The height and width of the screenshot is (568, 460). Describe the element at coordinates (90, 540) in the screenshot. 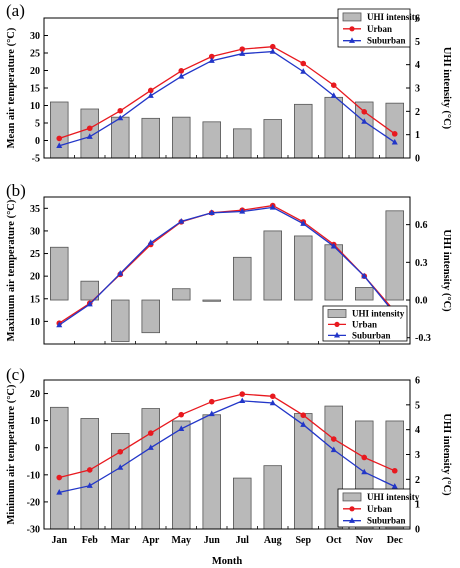

I see `x-tick-label: Feb` at that location.